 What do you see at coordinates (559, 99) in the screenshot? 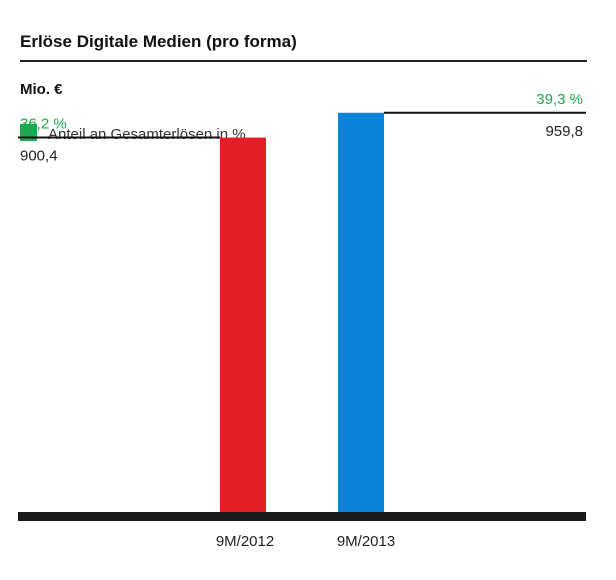
I see `share-label: 39,3 %` at bounding box center [559, 99].